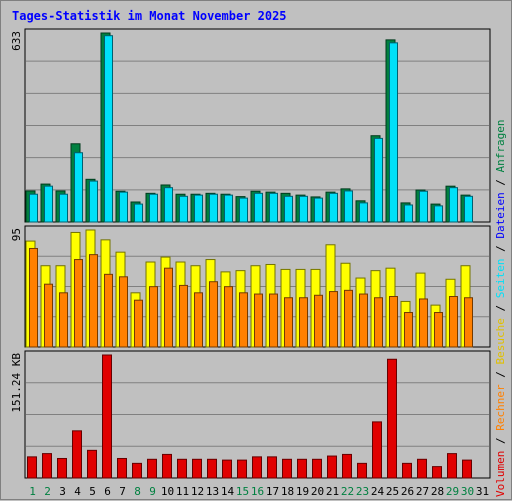 The image size is (512, 501). I want to click on x-label-26: 26, so click(407, 491).